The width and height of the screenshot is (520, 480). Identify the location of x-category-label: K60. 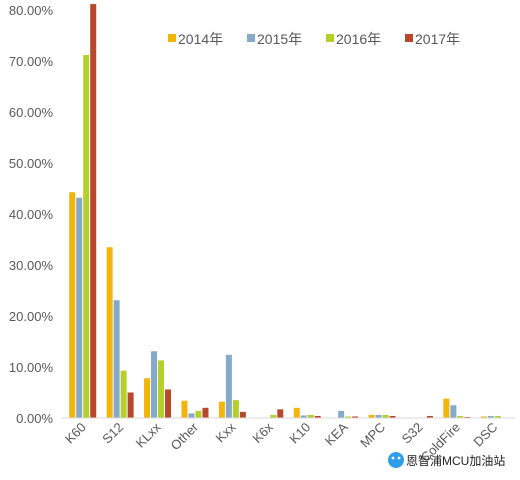
(75, 433).